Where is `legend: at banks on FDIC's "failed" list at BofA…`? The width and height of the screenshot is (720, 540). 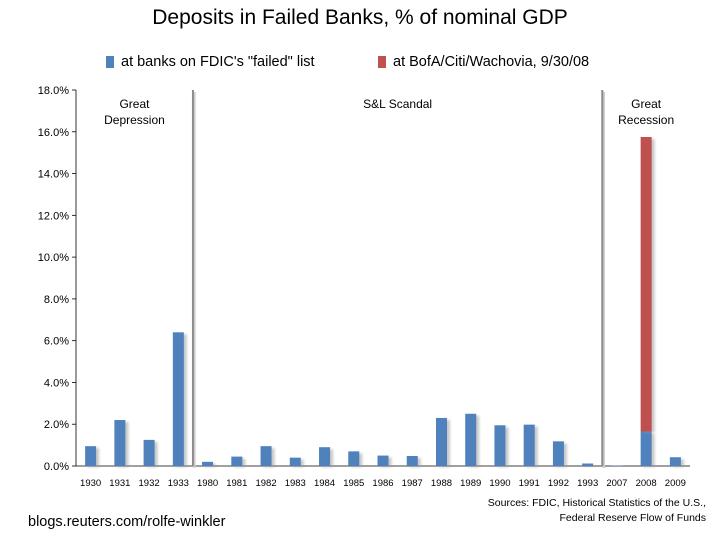
legend: at banks on FDIC's "failed" list at BofA… is located at coordinates (360, 64).